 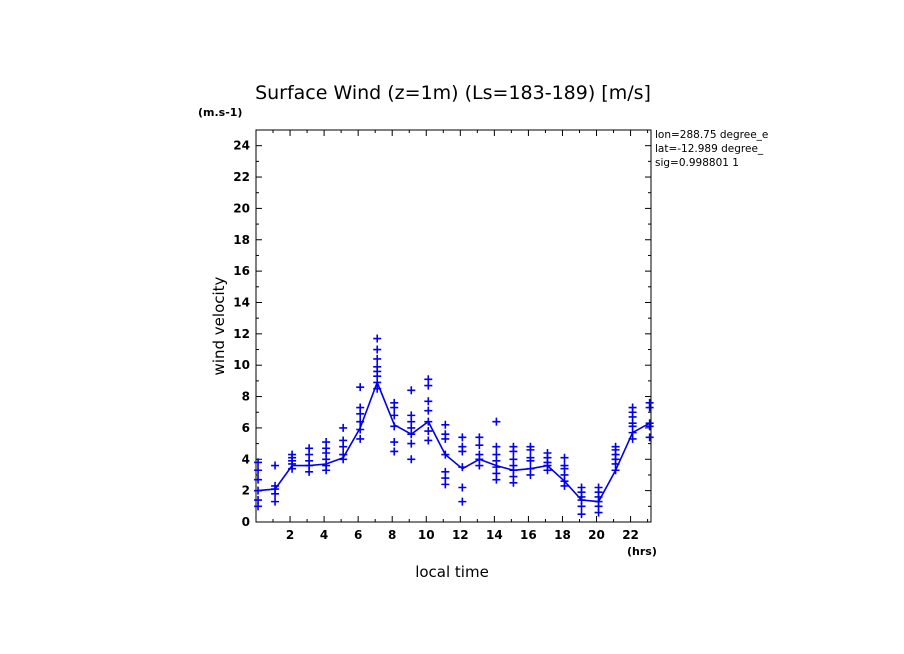 What do you see at coordinates (241, 208) in the screenshot?
I see `y-tick-label: 20` at bounding box center [241, 208].